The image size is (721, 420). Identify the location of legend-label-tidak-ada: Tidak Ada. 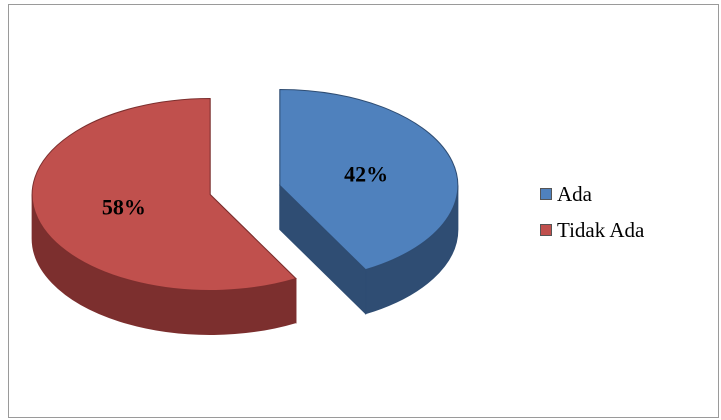
(601, 229).